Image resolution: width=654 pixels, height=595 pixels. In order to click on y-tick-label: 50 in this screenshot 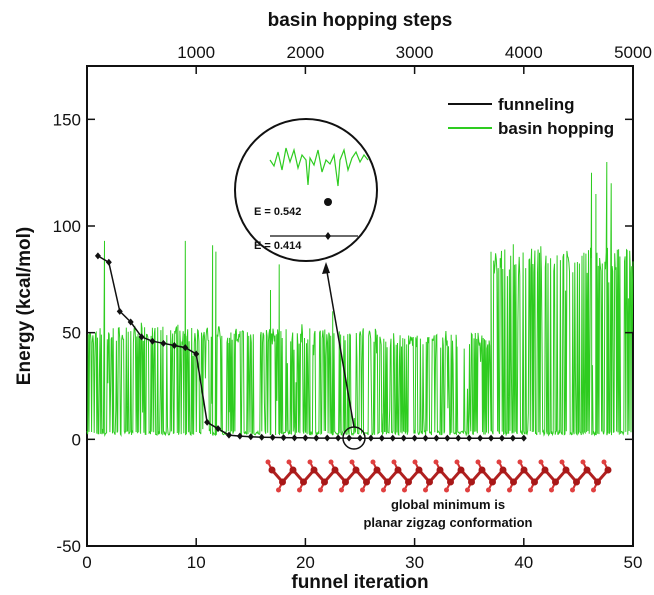, I will do `click(71, 333)`.